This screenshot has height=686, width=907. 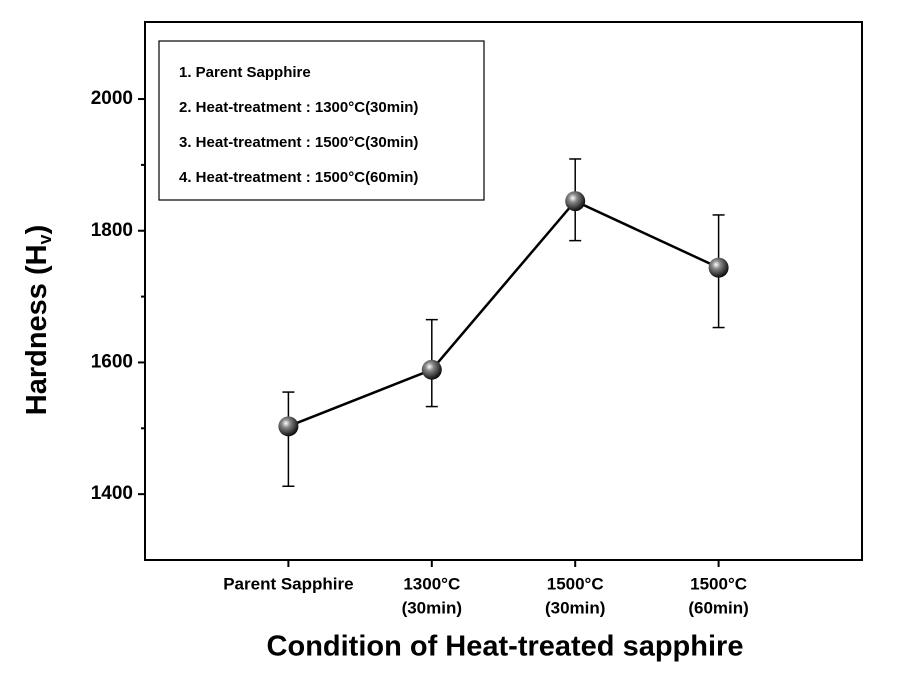 What do you see at coordinates (245, 72) in the screenshot?
I see `legend-item: 1. Parent Sapphire` at bounding box center [245, 72].